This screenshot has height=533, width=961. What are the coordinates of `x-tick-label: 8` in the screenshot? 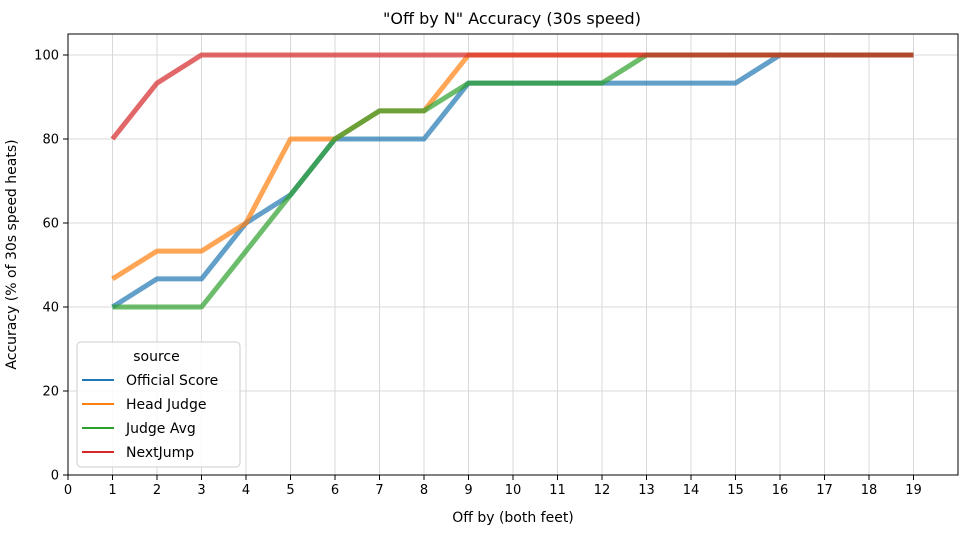 It's located at (424, 490).